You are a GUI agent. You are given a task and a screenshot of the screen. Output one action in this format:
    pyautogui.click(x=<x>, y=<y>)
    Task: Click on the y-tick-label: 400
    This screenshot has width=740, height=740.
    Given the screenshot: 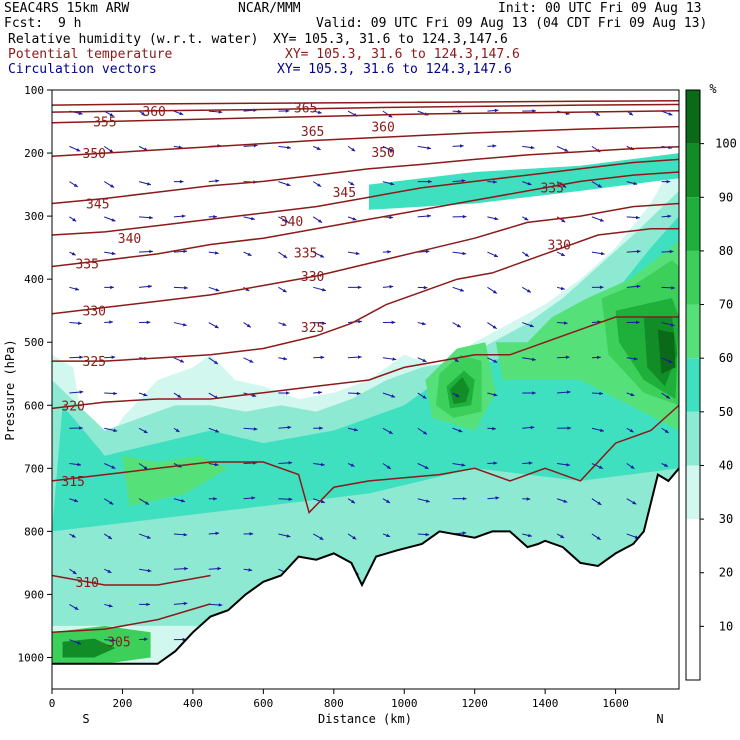 What is the action you would take?
    pyautogui.click(x=34, y=279)
    